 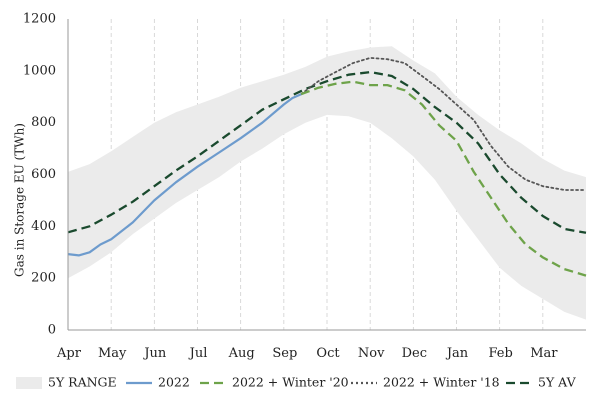 What do you see at coordinates (174, 382) in the screenshot?
I see `legend-label: 2022` at bounding box center [174, 382].